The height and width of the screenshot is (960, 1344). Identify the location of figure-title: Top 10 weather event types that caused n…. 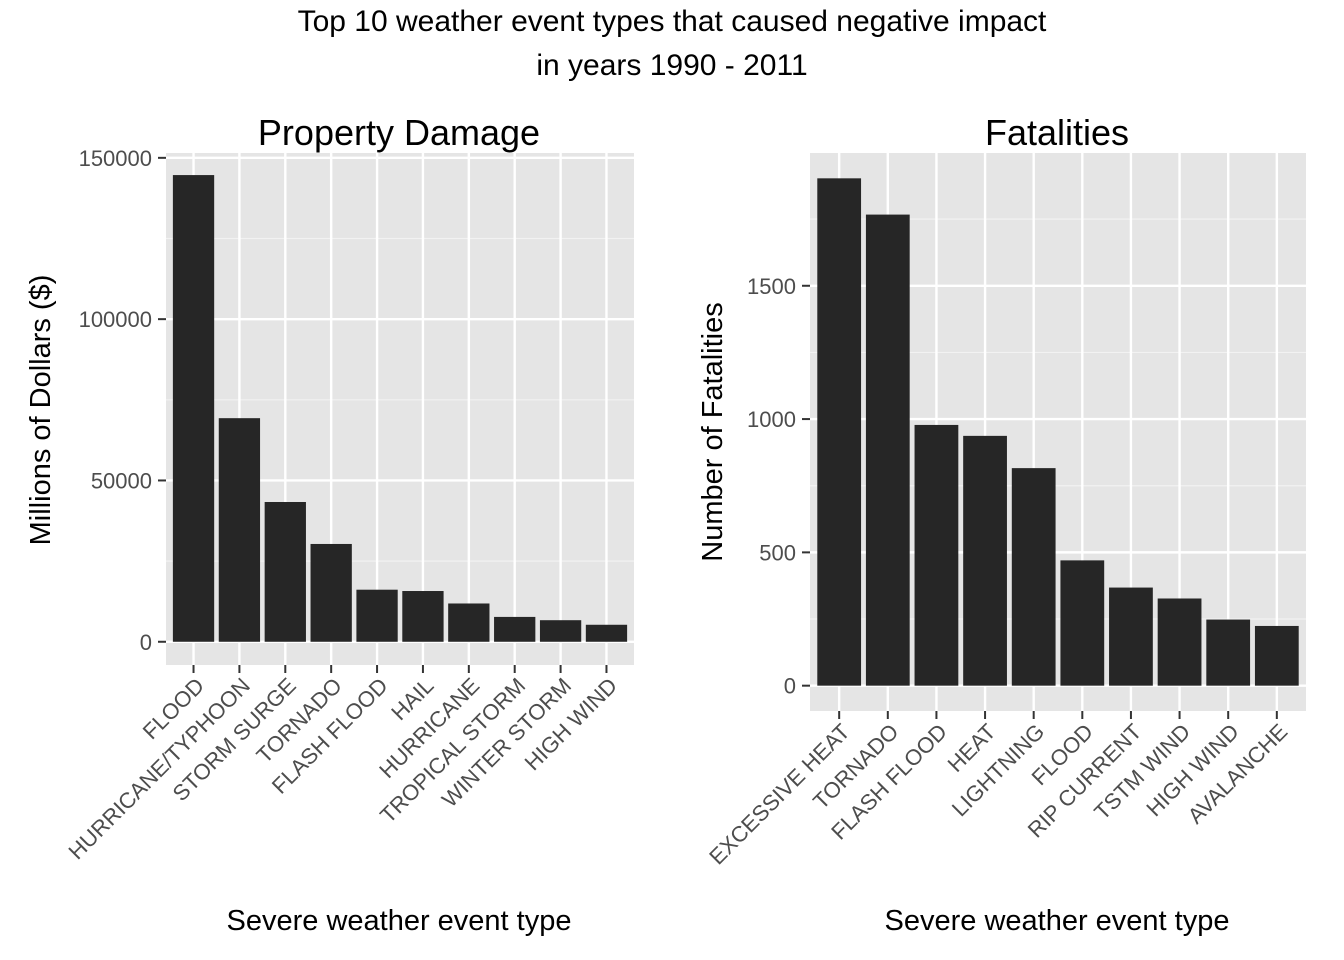
(672, 44).